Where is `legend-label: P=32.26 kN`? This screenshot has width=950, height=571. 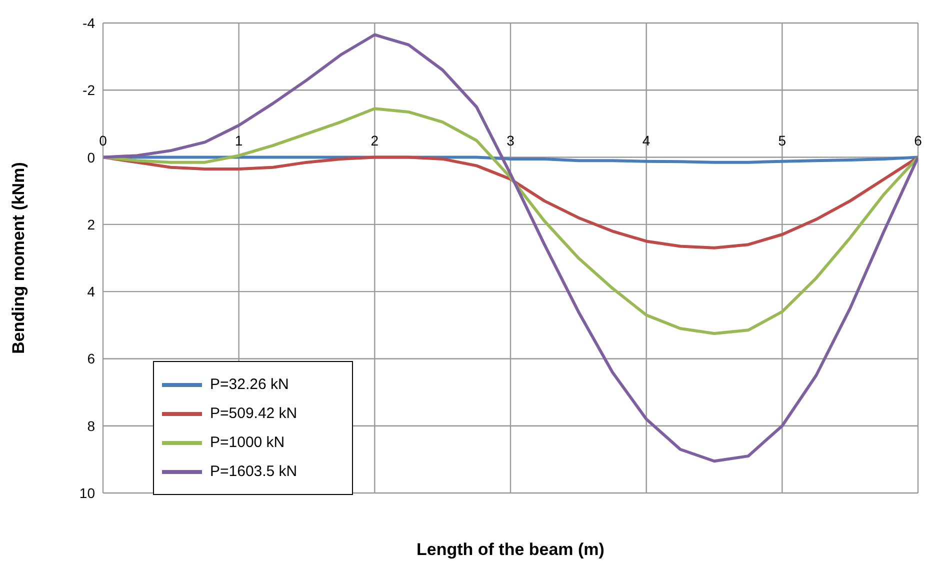
legend-label: P=32.26 kN is located at coordinates (249, 384).